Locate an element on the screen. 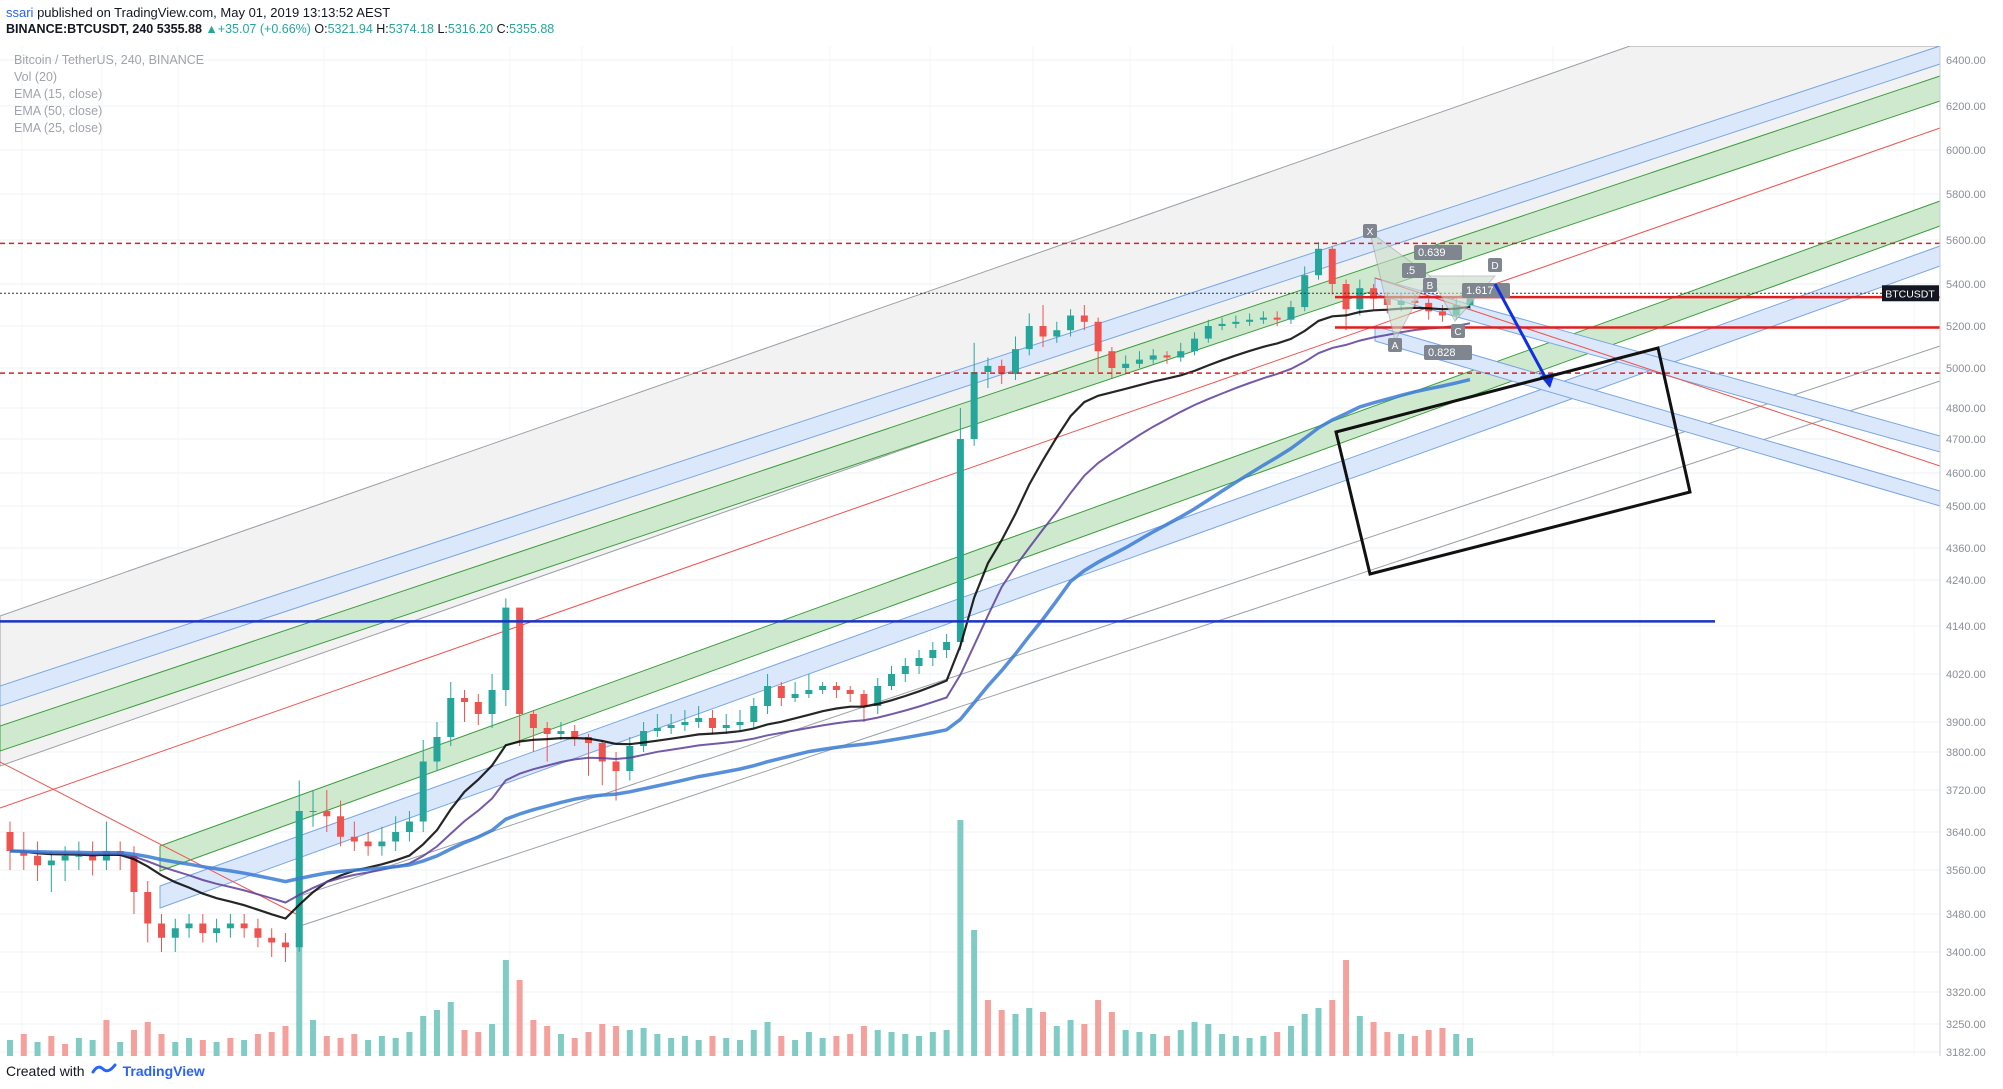  pattern-ratio-label: 0.639 is located at coordinates (1432, 253).